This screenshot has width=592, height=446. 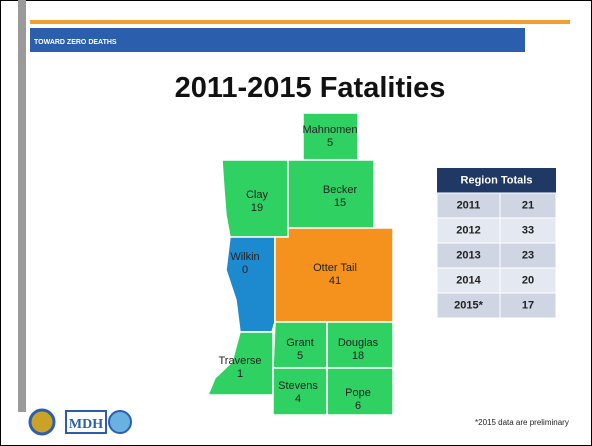 What do you see at coordinates (468, 255) in the screenshot?
I see `table-year: 2013` at bounding box center [468, 255].